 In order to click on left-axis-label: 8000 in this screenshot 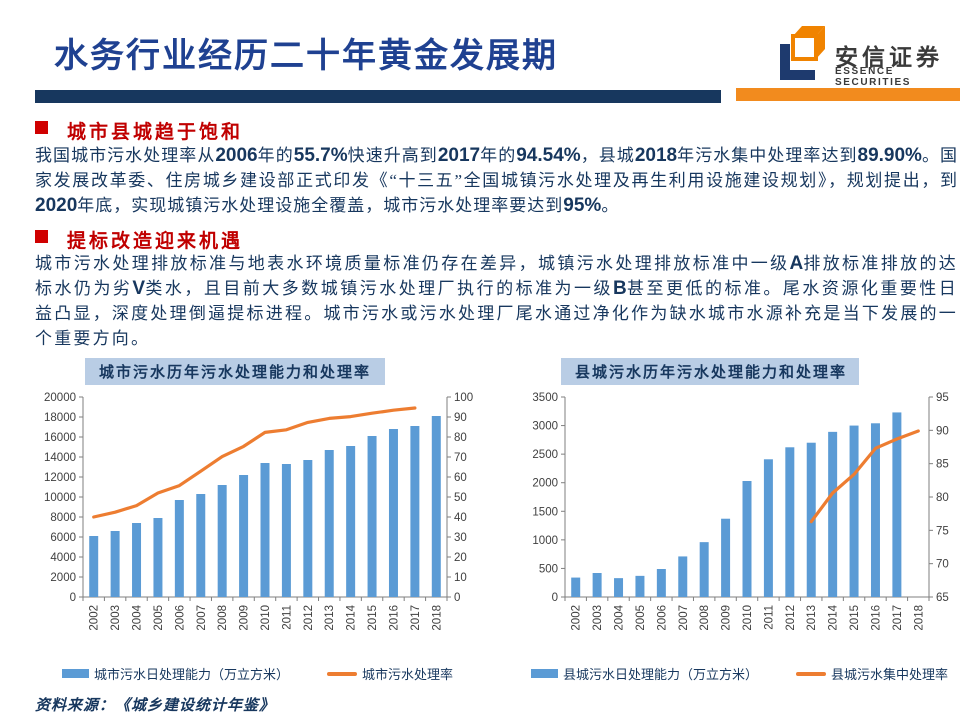, I will do `click(63, 518)`.